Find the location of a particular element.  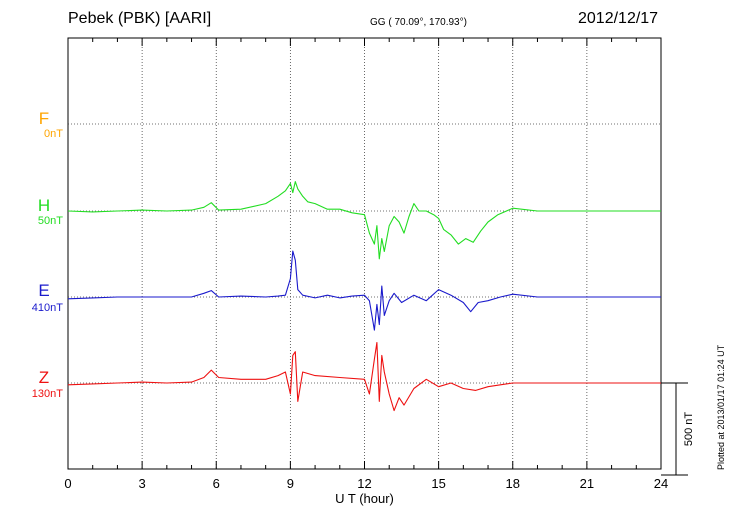

x-tick-label: 21 is located at coordinates (587, 483).